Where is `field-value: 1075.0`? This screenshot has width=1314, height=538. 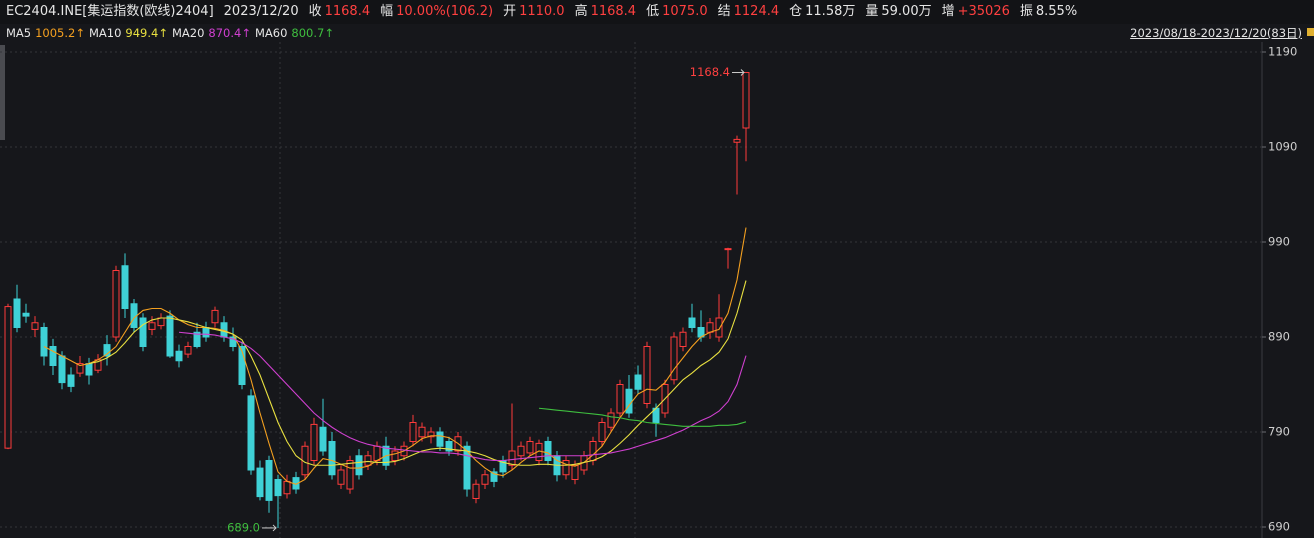
field-value: 1075.0 is located at coordinates (685, 11).